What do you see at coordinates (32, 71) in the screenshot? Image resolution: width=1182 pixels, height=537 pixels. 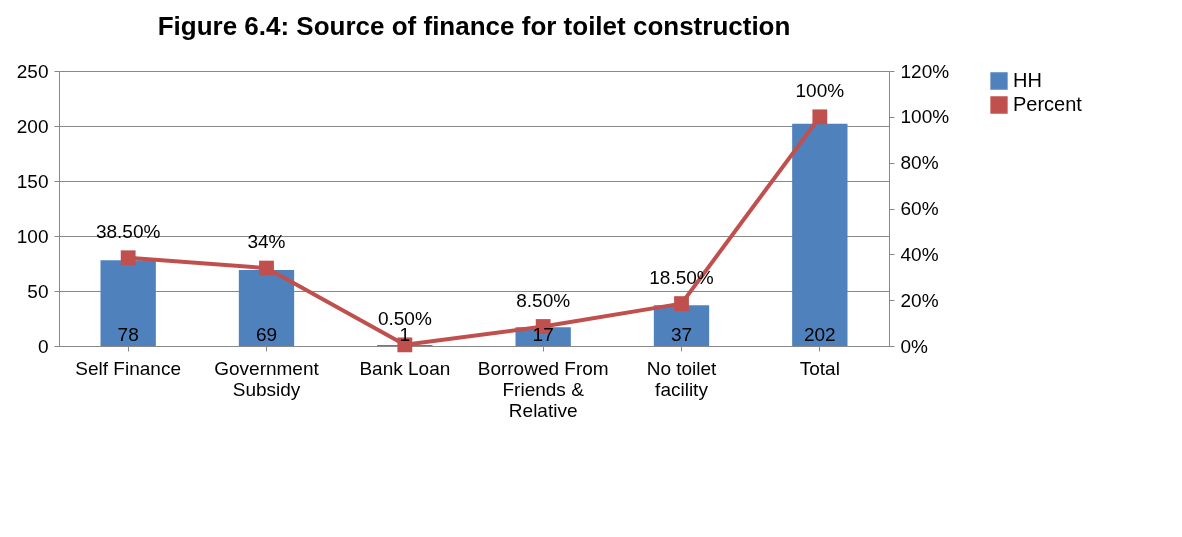 I see `y-tick-label: 250` at bounding box center [32, 71].